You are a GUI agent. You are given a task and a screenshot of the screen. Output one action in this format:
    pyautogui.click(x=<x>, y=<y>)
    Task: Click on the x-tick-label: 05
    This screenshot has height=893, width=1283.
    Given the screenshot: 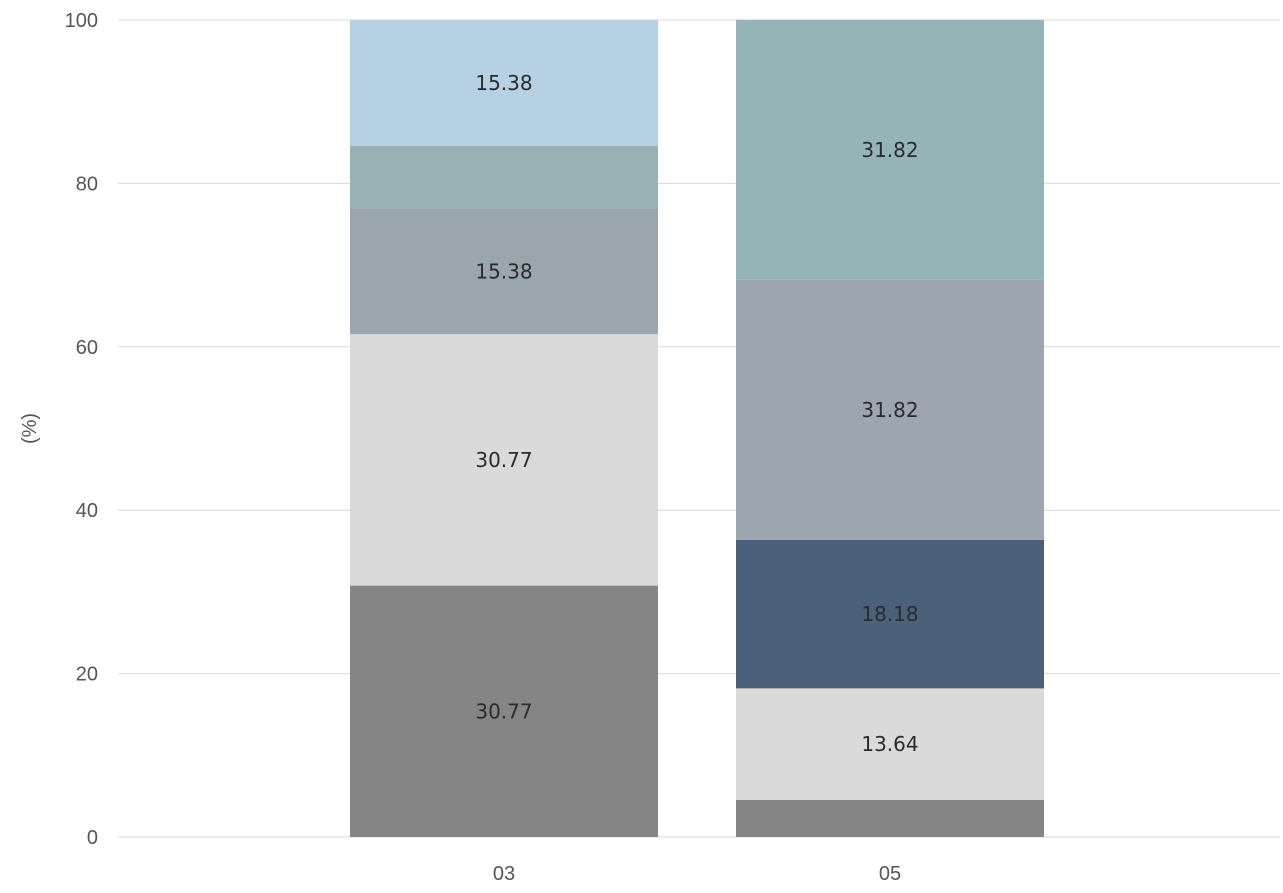 What is the action you would take?
    pyautogui.click(x=890, y=874)
    